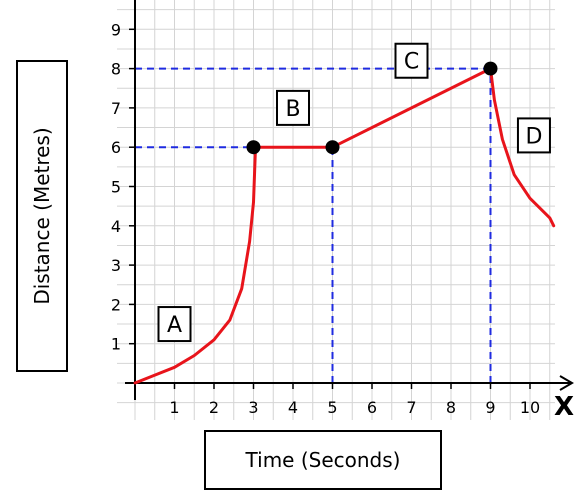 This screenshot has height=500, width=588. Describe the element at coordinates (451, 407) in the screenshot. I see `x-tick-label: 8` at that location.